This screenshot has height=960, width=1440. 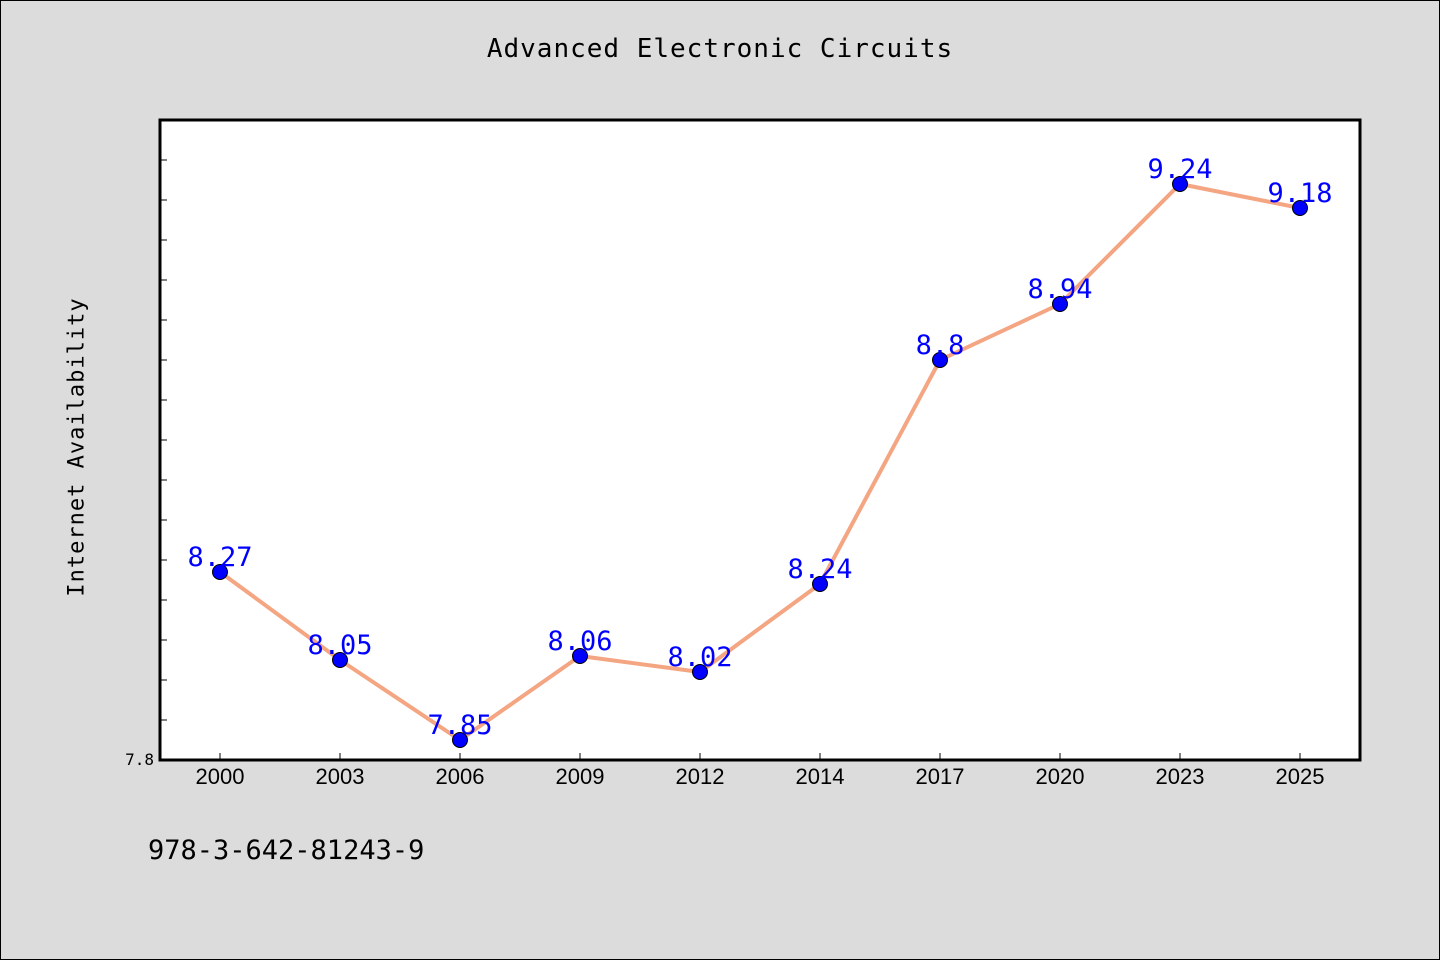 I want to click on data-label: 8.02, so click(x=699, y=657).